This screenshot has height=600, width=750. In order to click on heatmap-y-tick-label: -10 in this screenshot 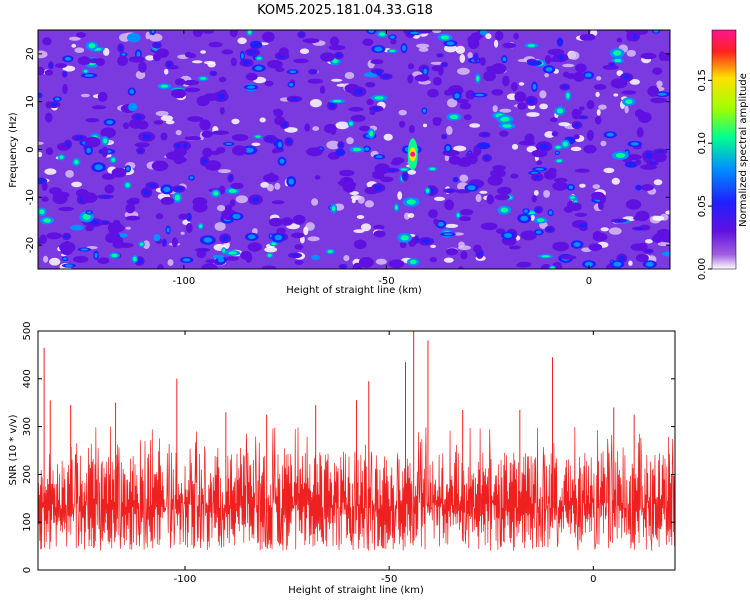, I will do `click(30, 197)`.